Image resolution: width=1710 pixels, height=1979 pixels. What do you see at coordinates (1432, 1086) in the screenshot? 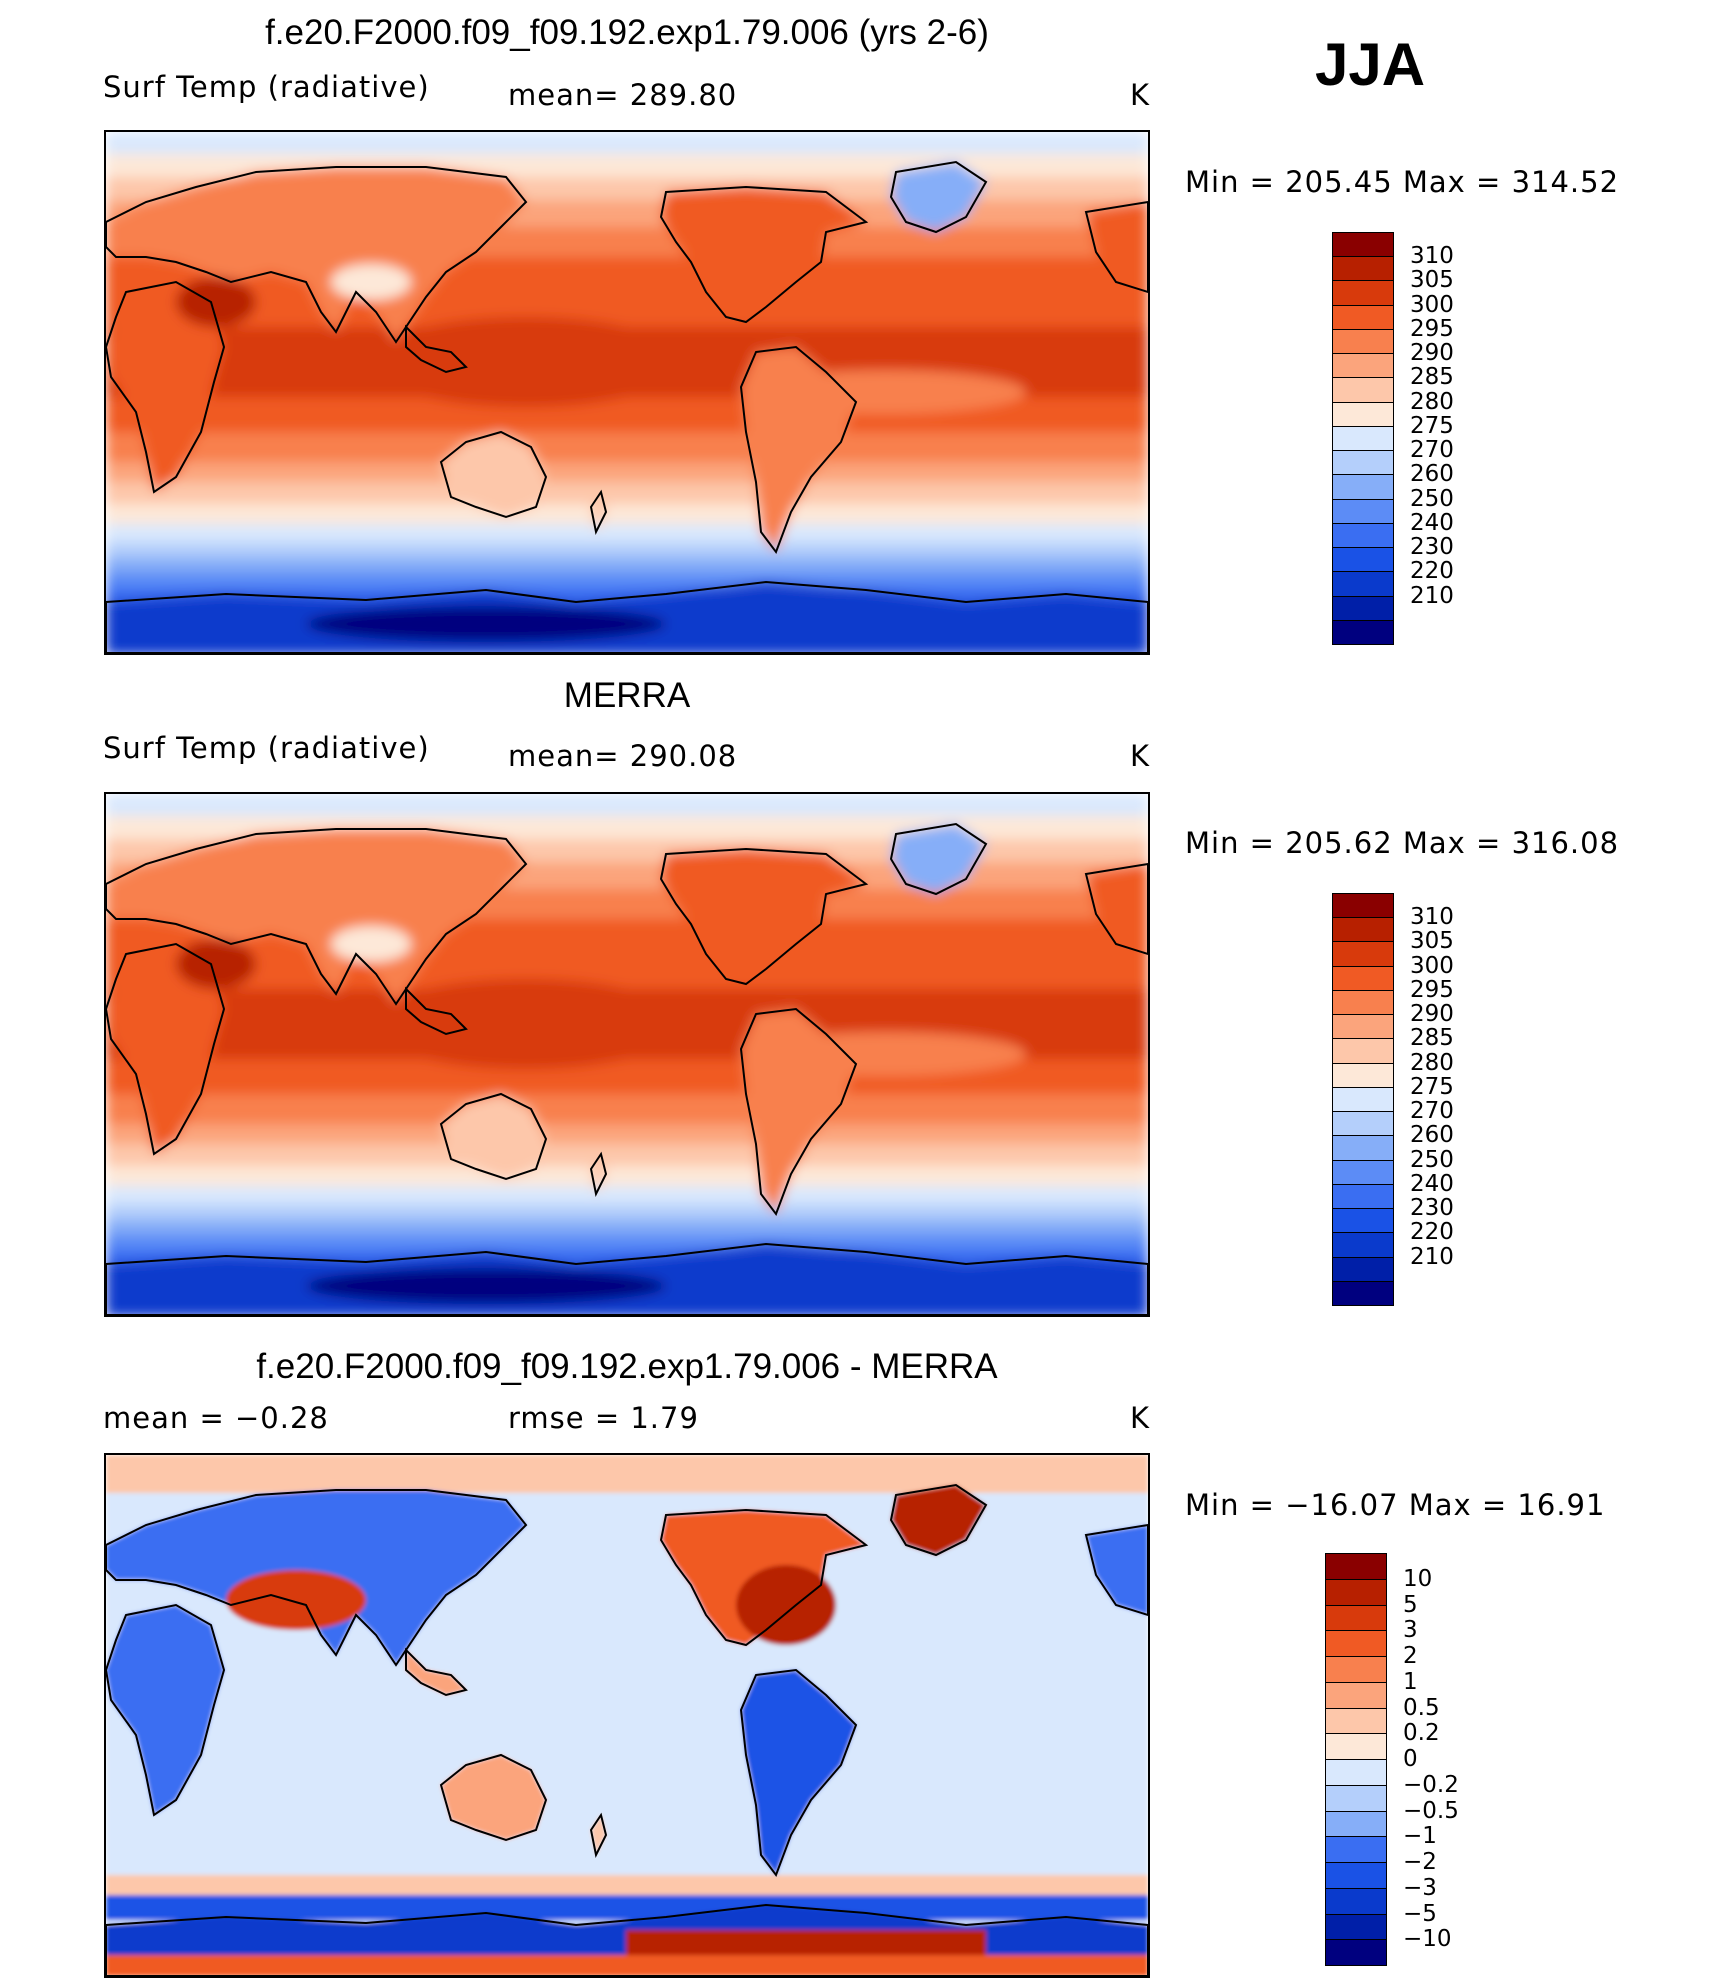
I see `panel-merra-colorbar-tick-label: 275` at bounding box center [1432, 1086].